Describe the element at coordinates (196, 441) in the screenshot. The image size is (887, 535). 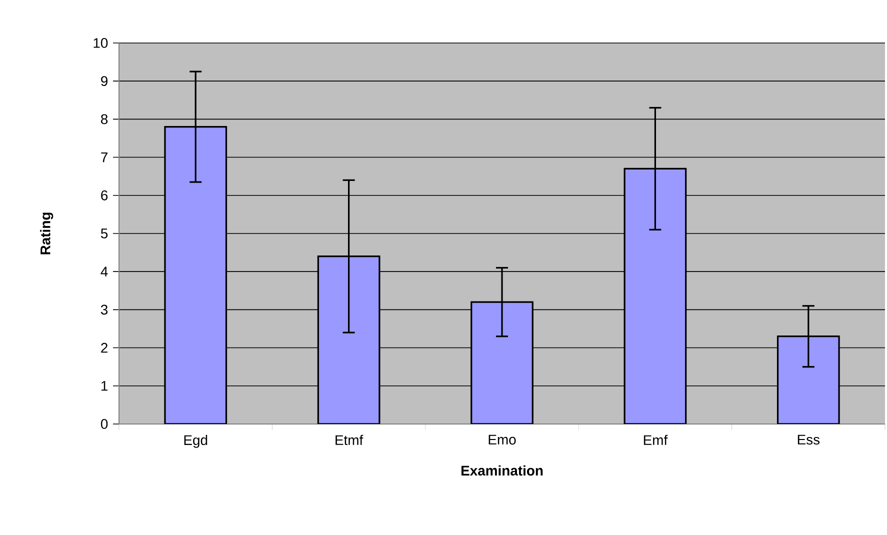
I see `x-tick-label: Egd` at that location.